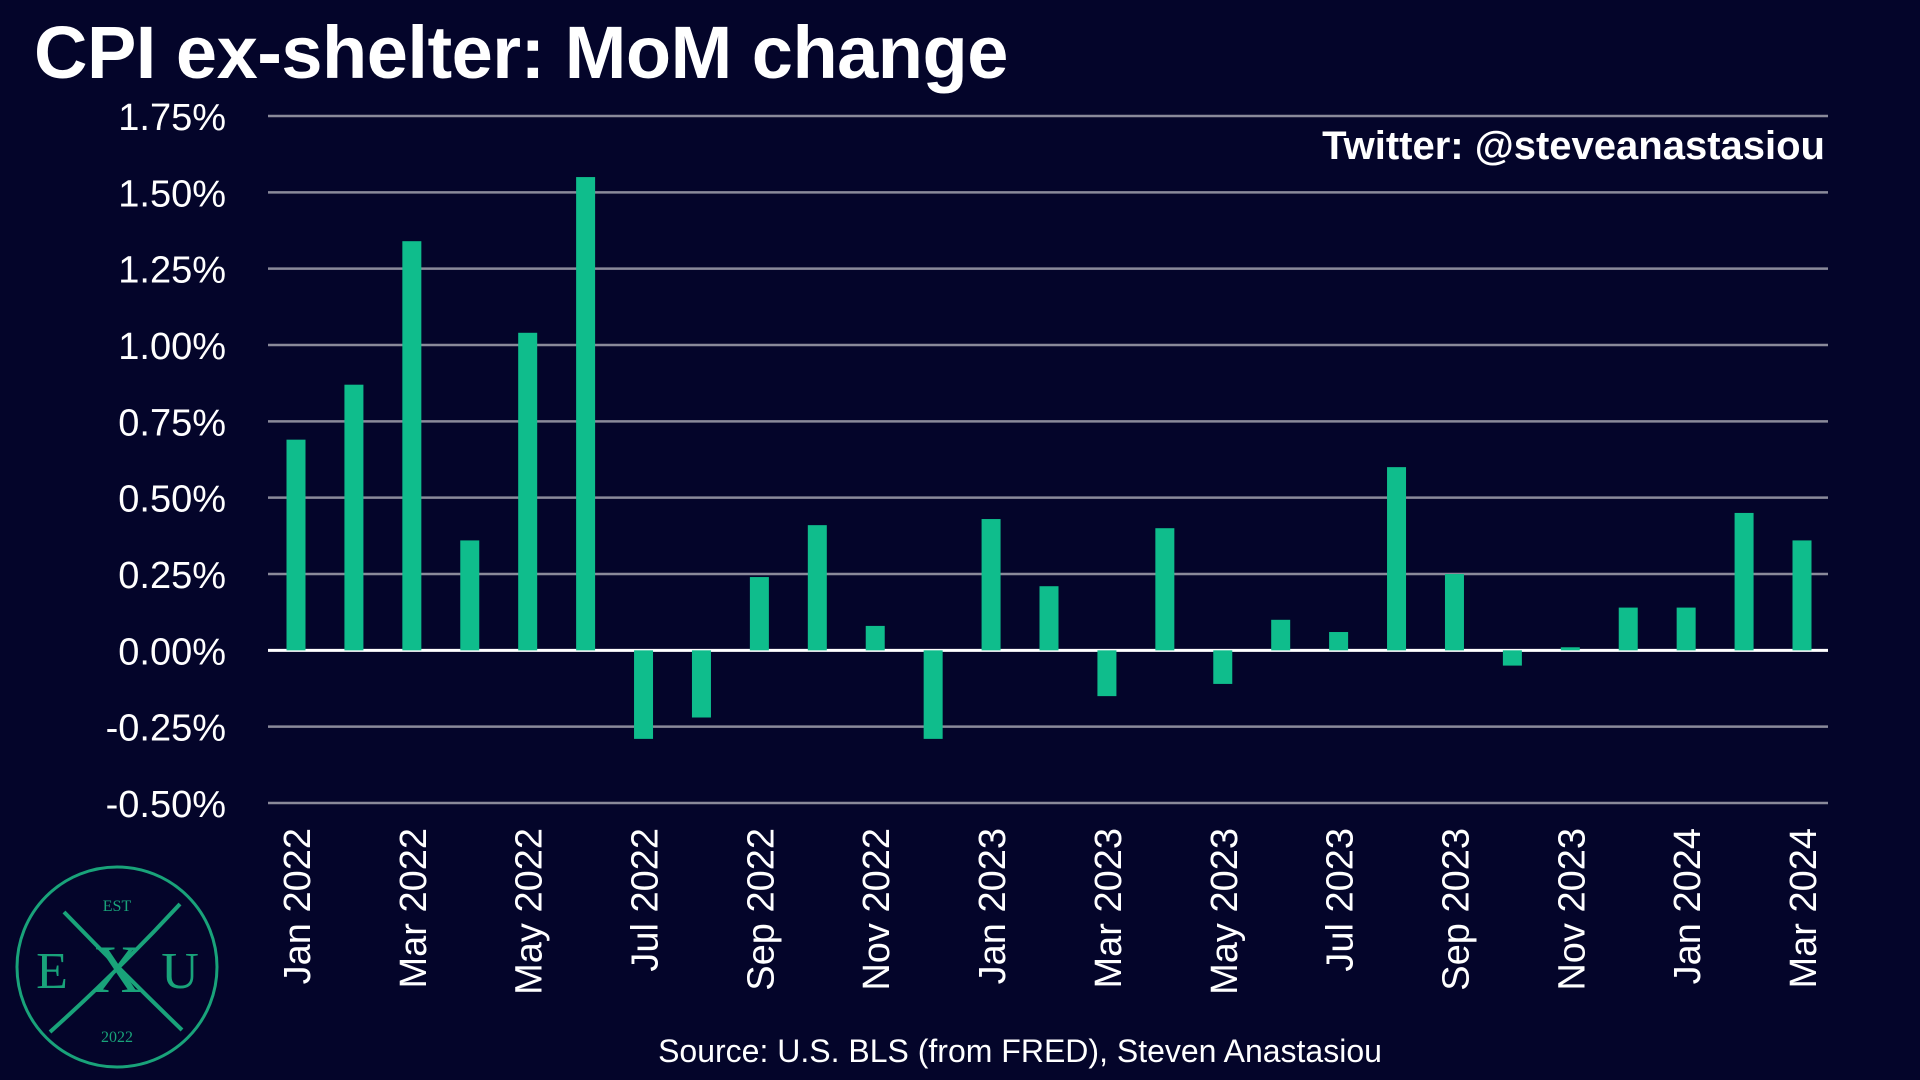  I want to click on x-tick-label: May 2023, so click(1225, 911).